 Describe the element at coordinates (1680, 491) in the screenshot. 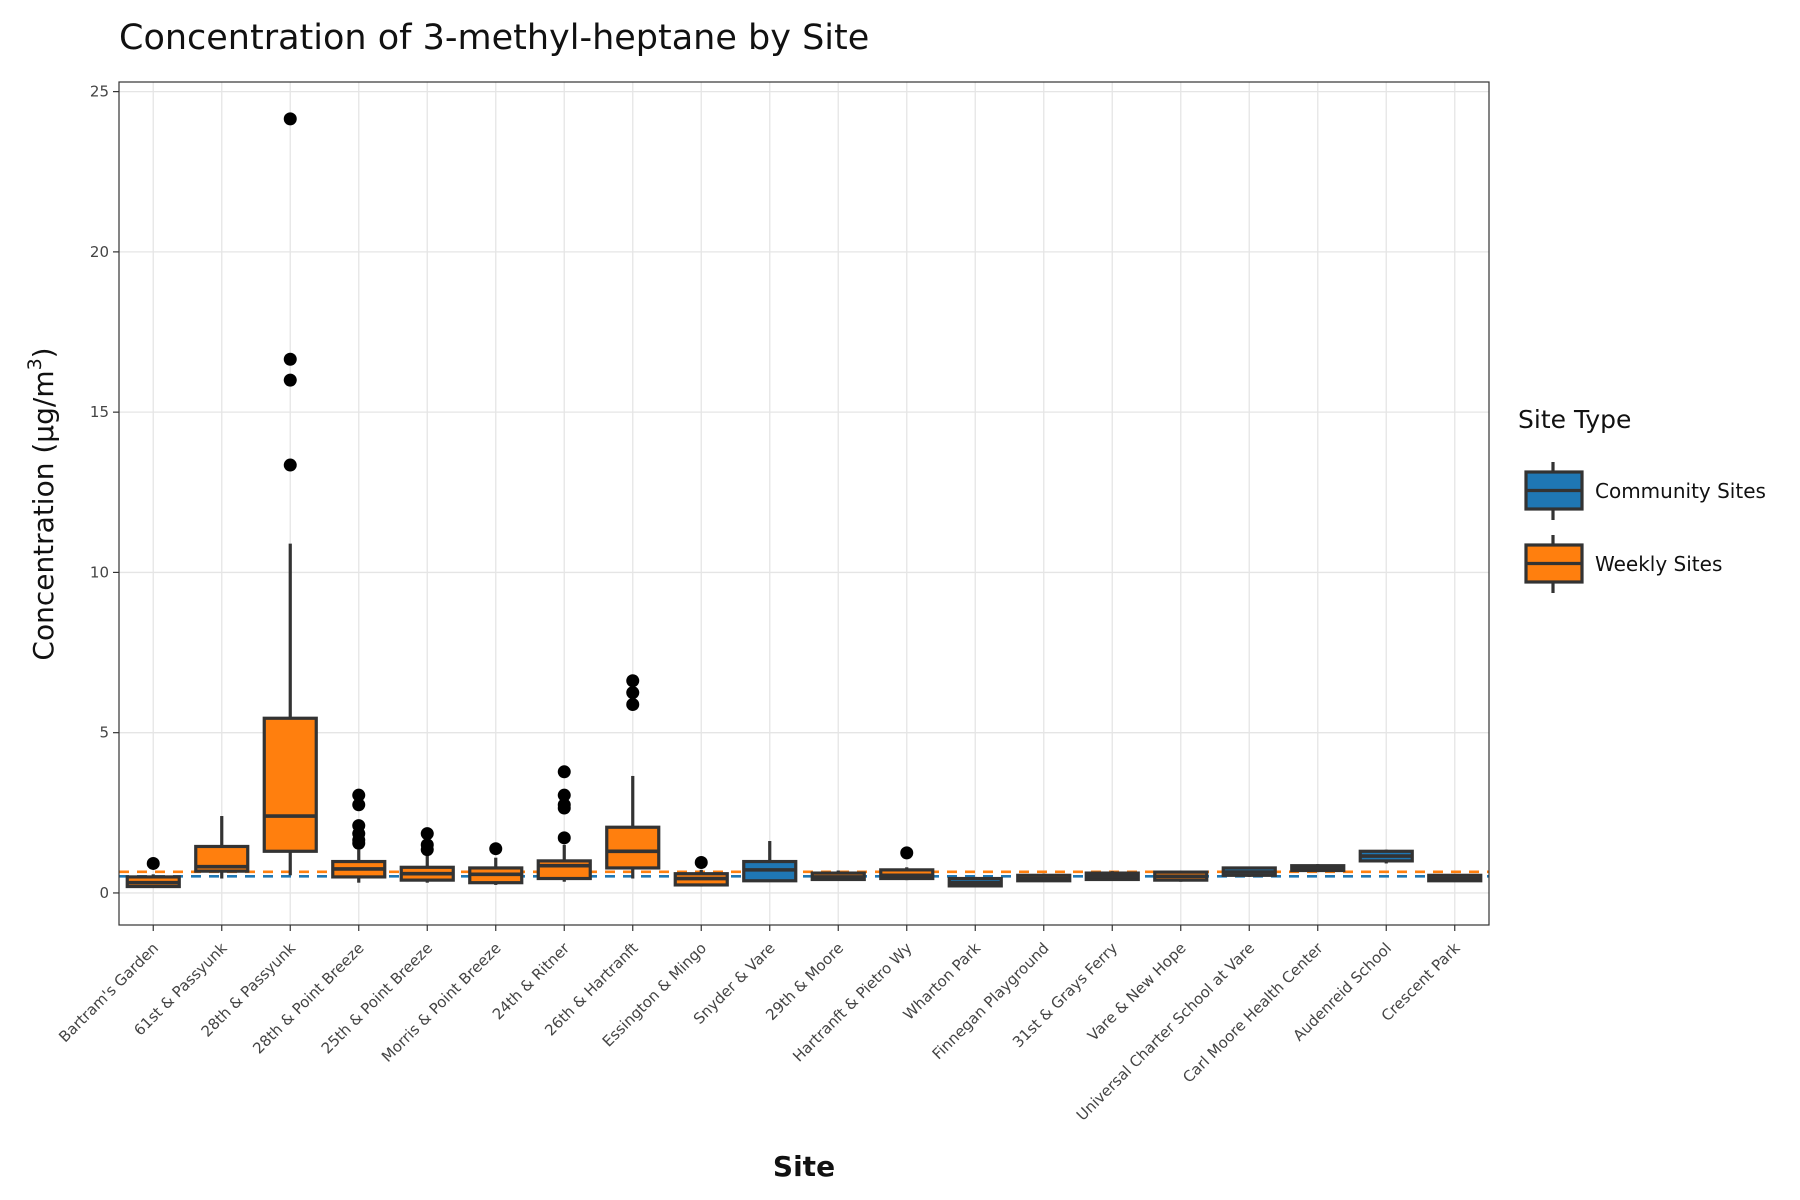

I see `legend-label: Community Sites` at that location.